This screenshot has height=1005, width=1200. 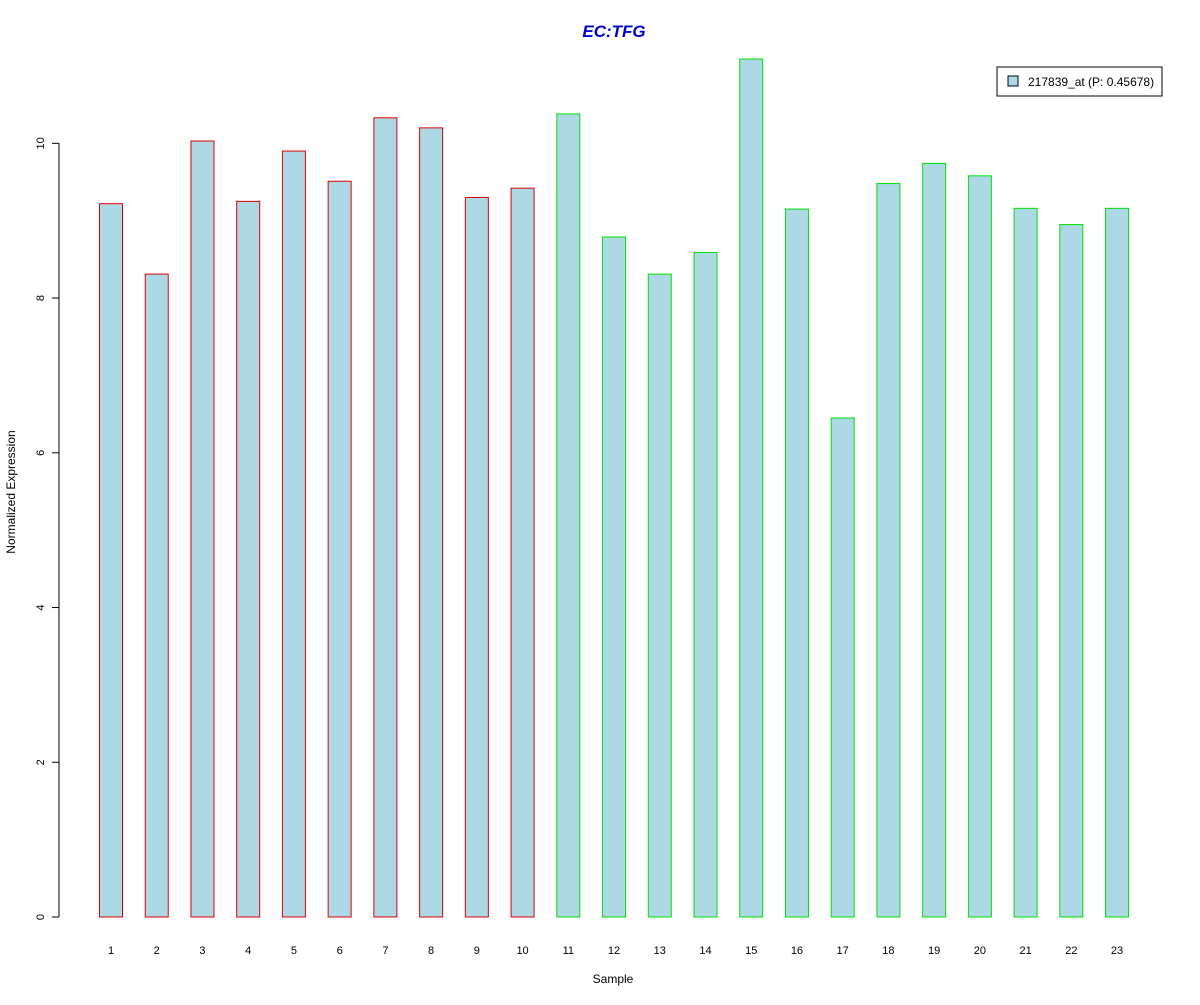 What do you see at coordinates (202, 951) in the screenshot?
I see `x-tick-label: 3` at bounding box center [202, 951].